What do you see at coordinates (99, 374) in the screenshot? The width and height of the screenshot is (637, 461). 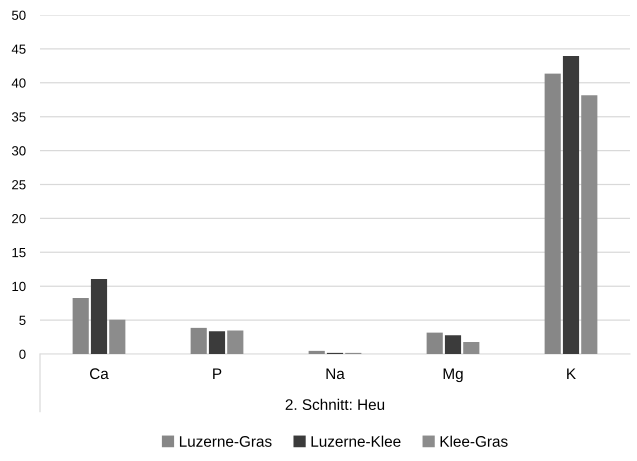 I see `x-tick-label: Ca` at bounding box center [99, 374].